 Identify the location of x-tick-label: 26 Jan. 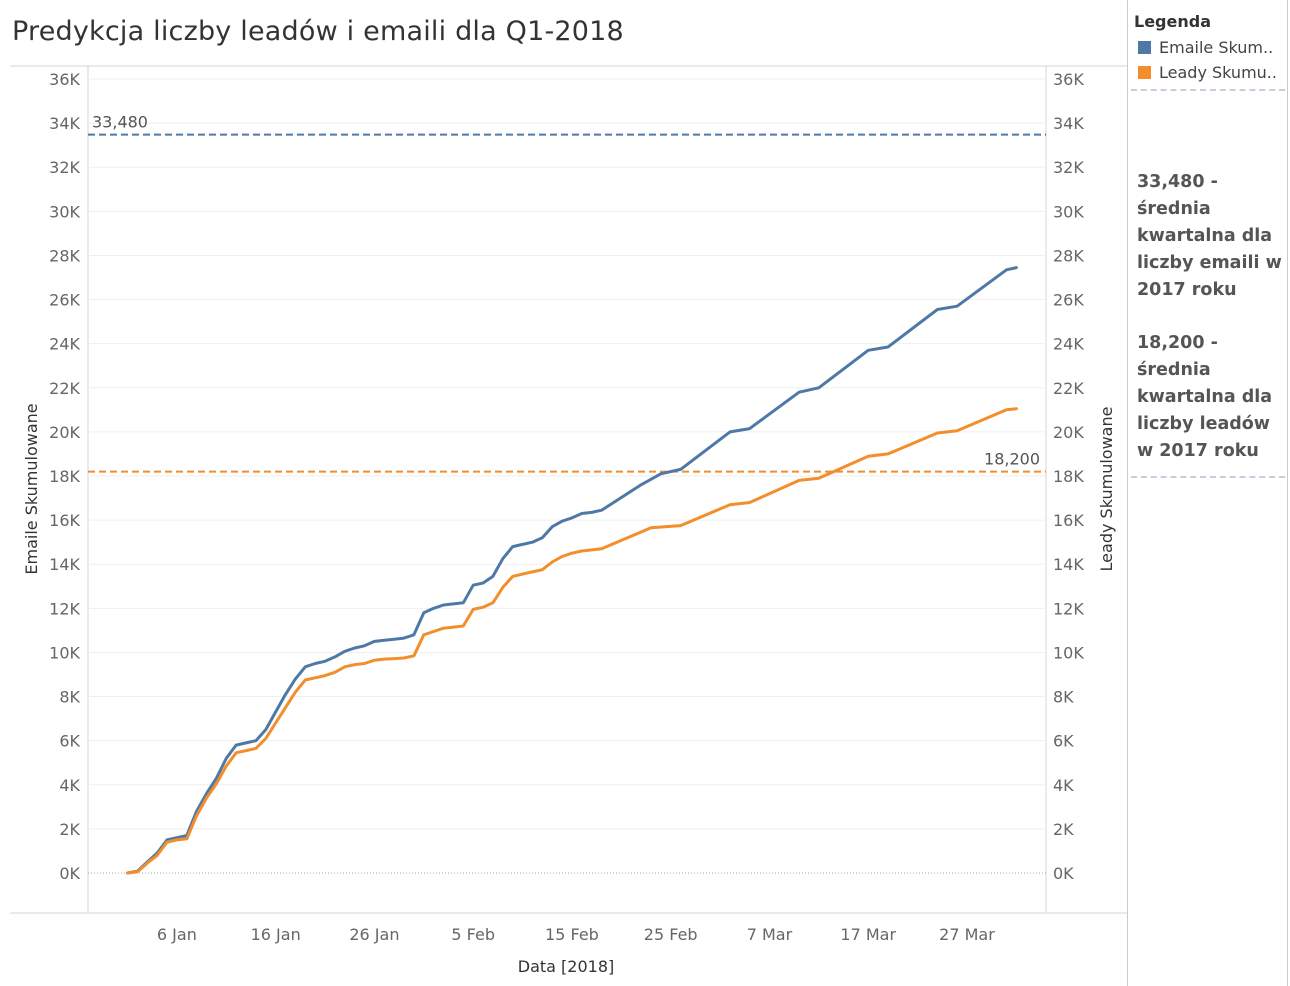
(374, 934).